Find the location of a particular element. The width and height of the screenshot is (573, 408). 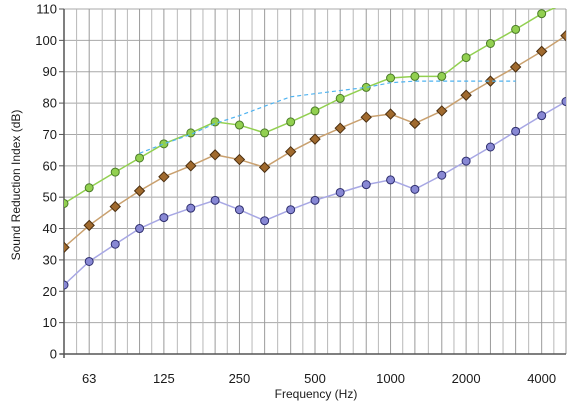

x-tick-label: 4000 is located at coordinates (541, 378).